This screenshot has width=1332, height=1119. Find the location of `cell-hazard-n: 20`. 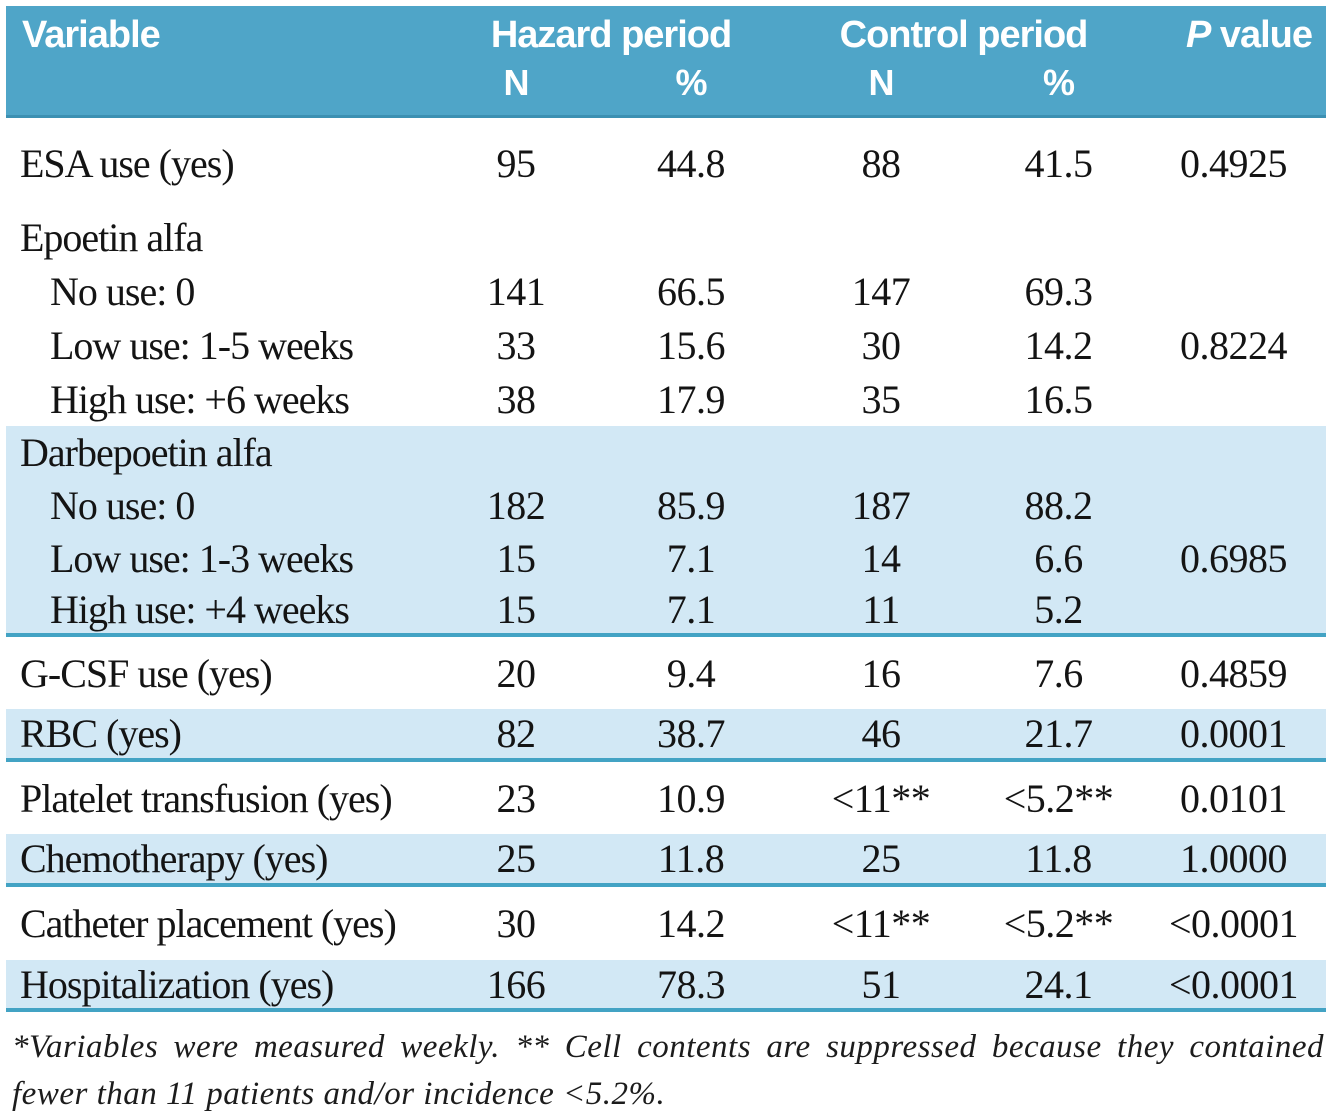

cell-hazard-n: 20 is located at coordinates (516, 673).